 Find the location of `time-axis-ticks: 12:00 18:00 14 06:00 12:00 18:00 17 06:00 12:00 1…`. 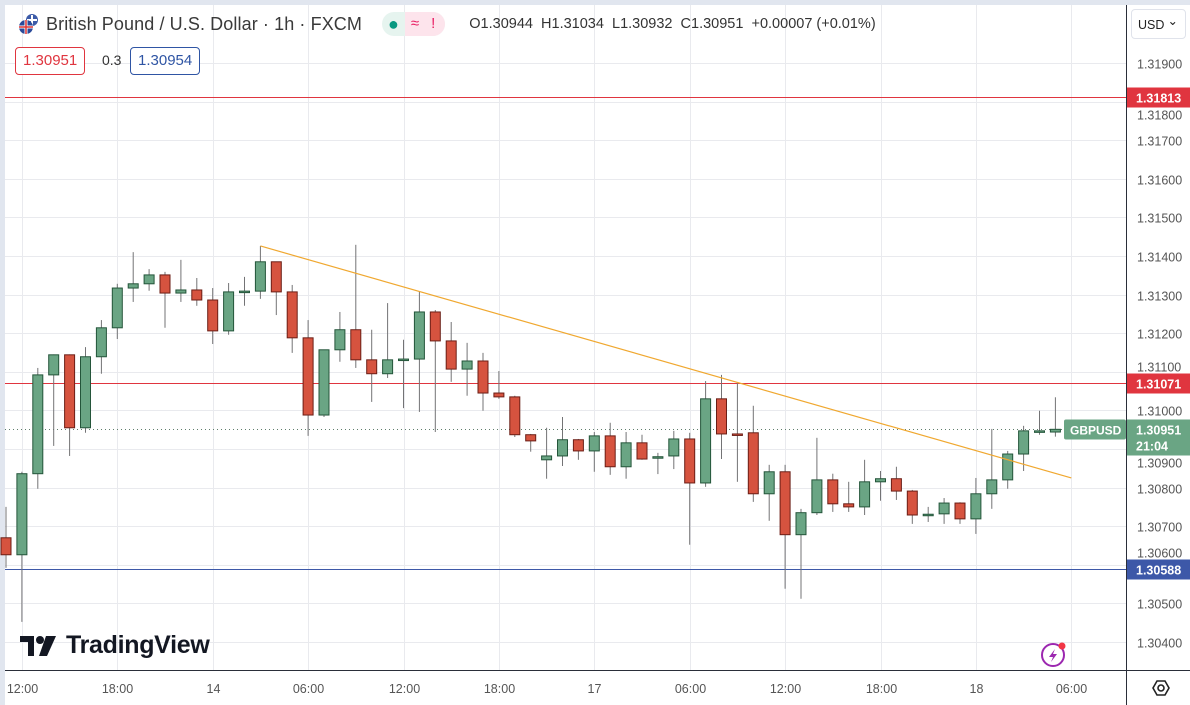

time-axis-ticks: 12:00 18:00 14 06:00 12:00 18:00 17 06:00 12:00 1… is located at coordinates (547, 689).